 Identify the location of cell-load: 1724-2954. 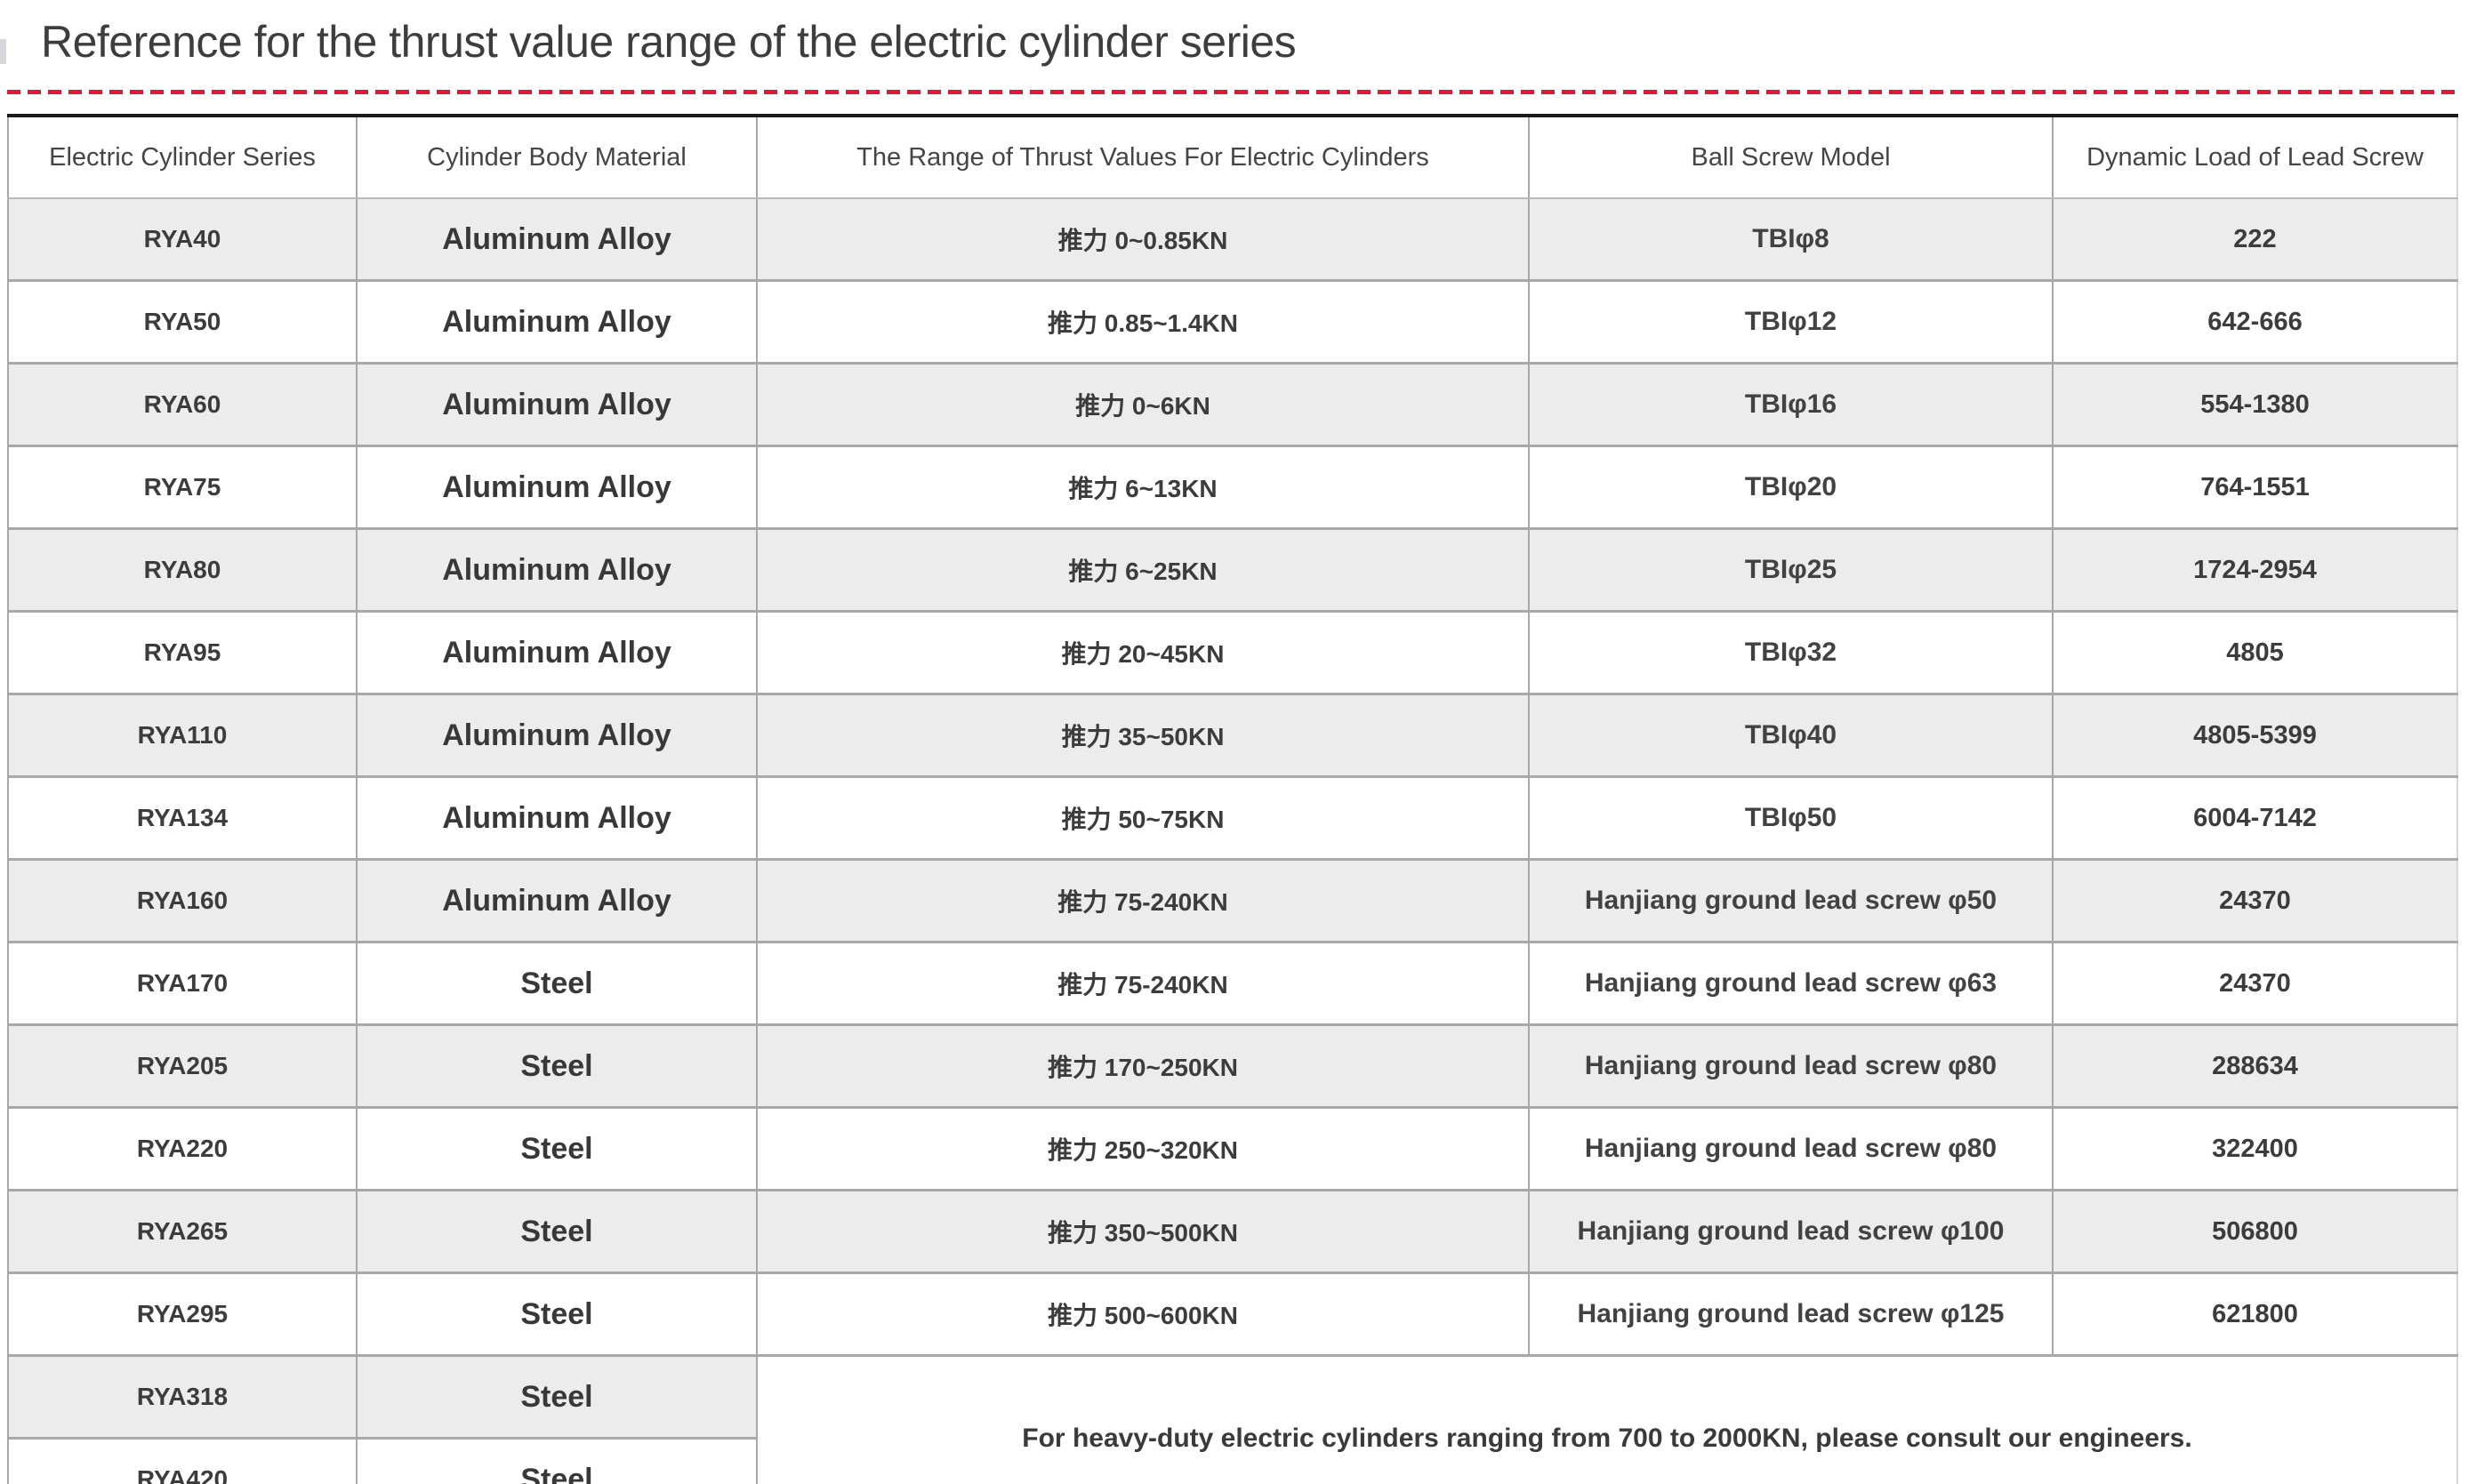
(2254, 569).